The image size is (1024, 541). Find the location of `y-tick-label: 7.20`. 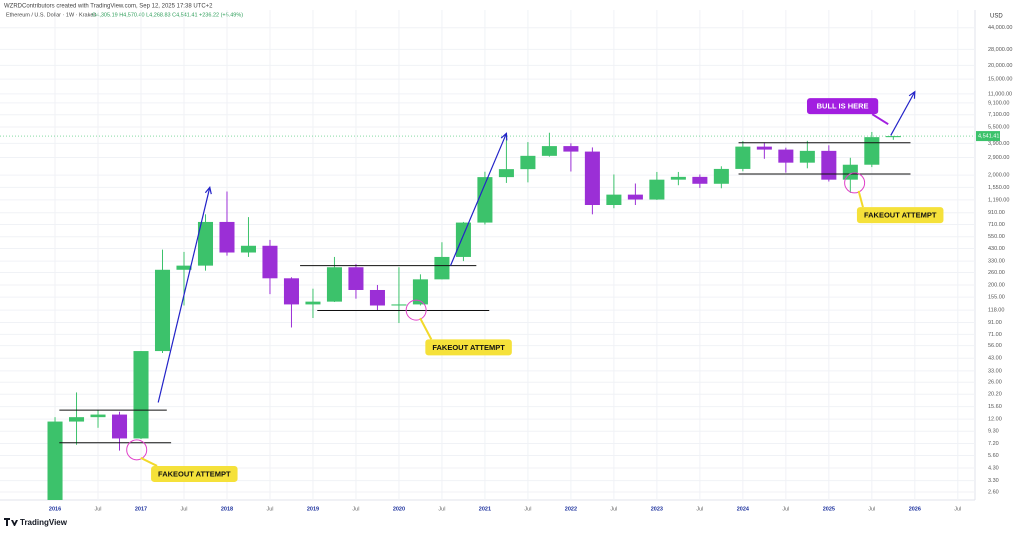

y-tick-label: 7.20 is located at coordinates (993, 444).